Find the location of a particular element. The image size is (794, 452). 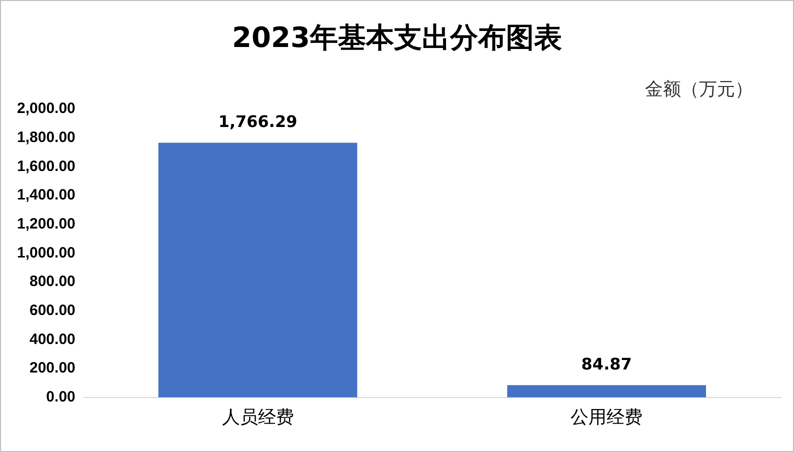

y-tick-label: 0.00 is located at coordinates (61, 397).